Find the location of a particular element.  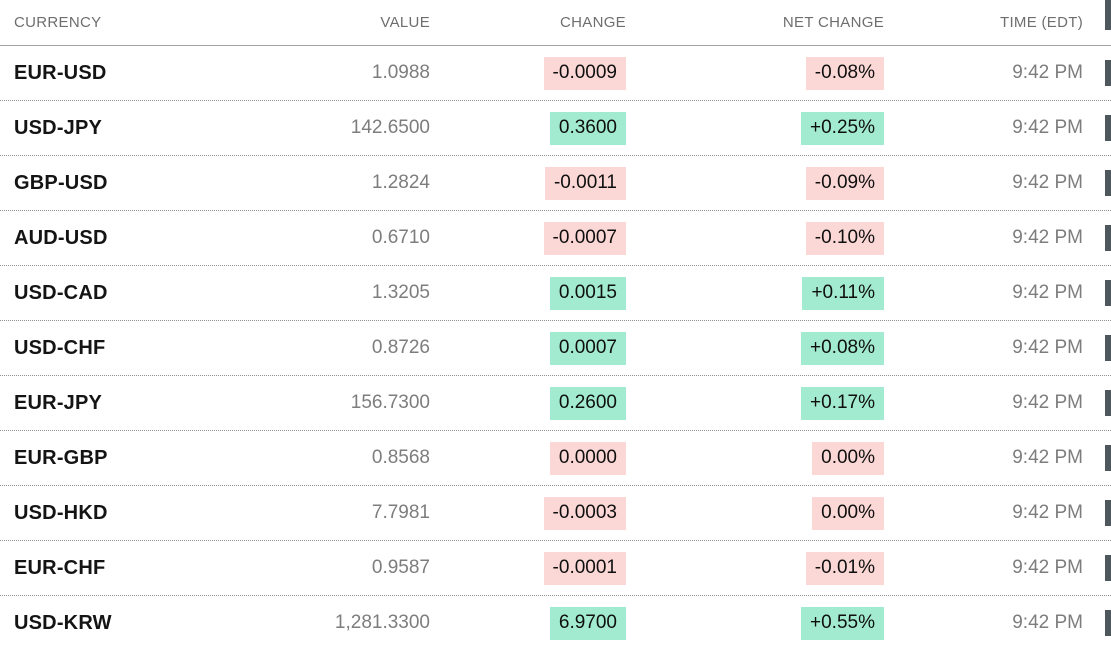

table-row: EUR-CHF 0.9587 -0.0001 -0.01% 9:42 PM is located at coordinates (555, 568).